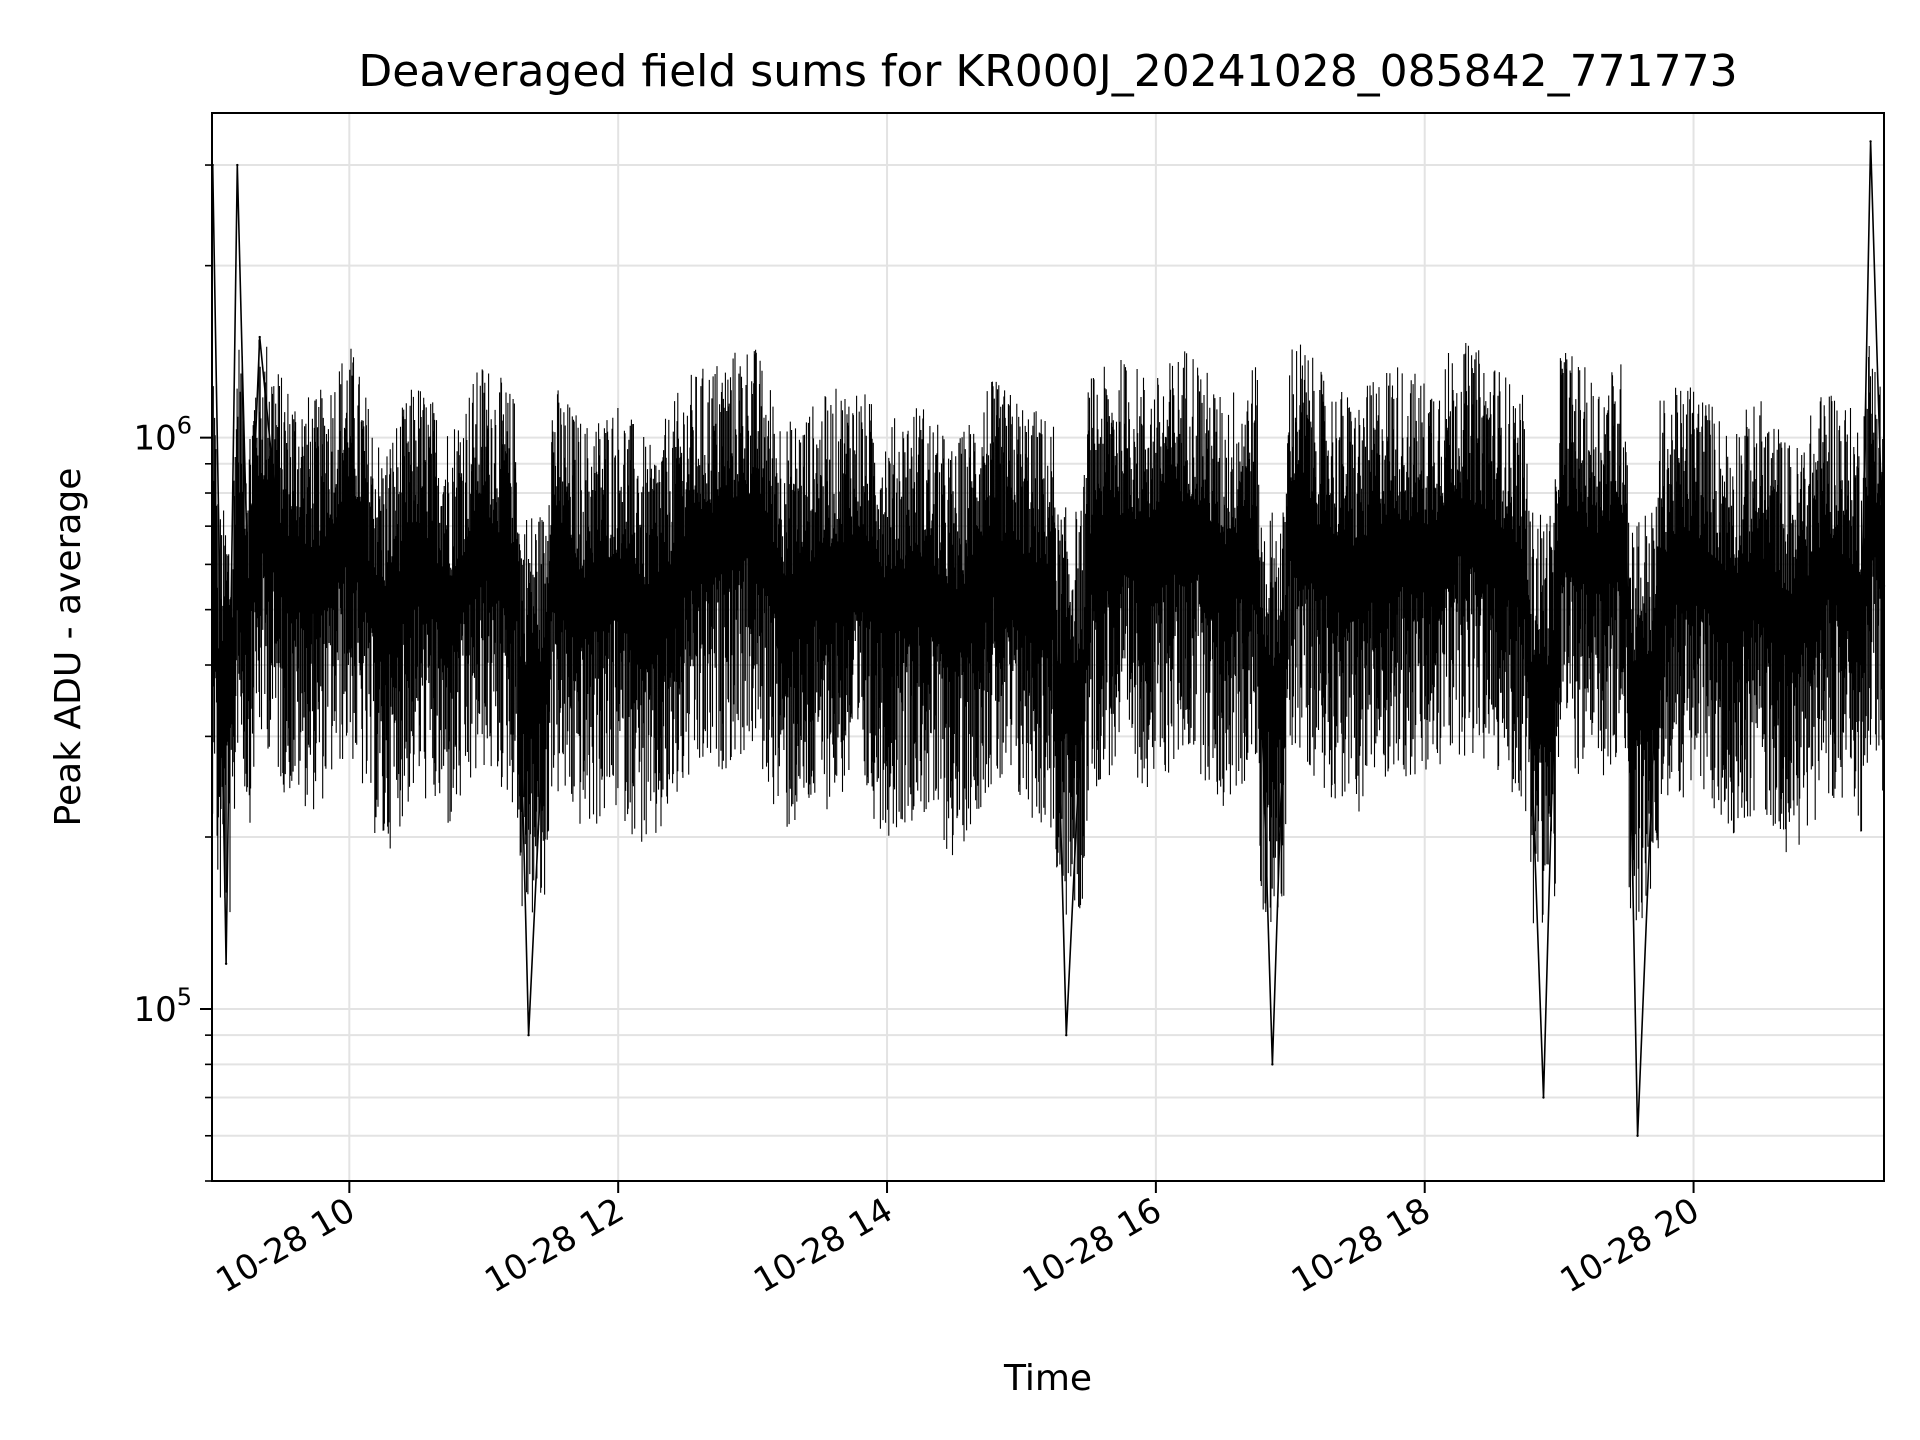 The height and width of the screenshot is (1440, 1920). I want to click on y-tick-exponent: 5, so click(184, 997).